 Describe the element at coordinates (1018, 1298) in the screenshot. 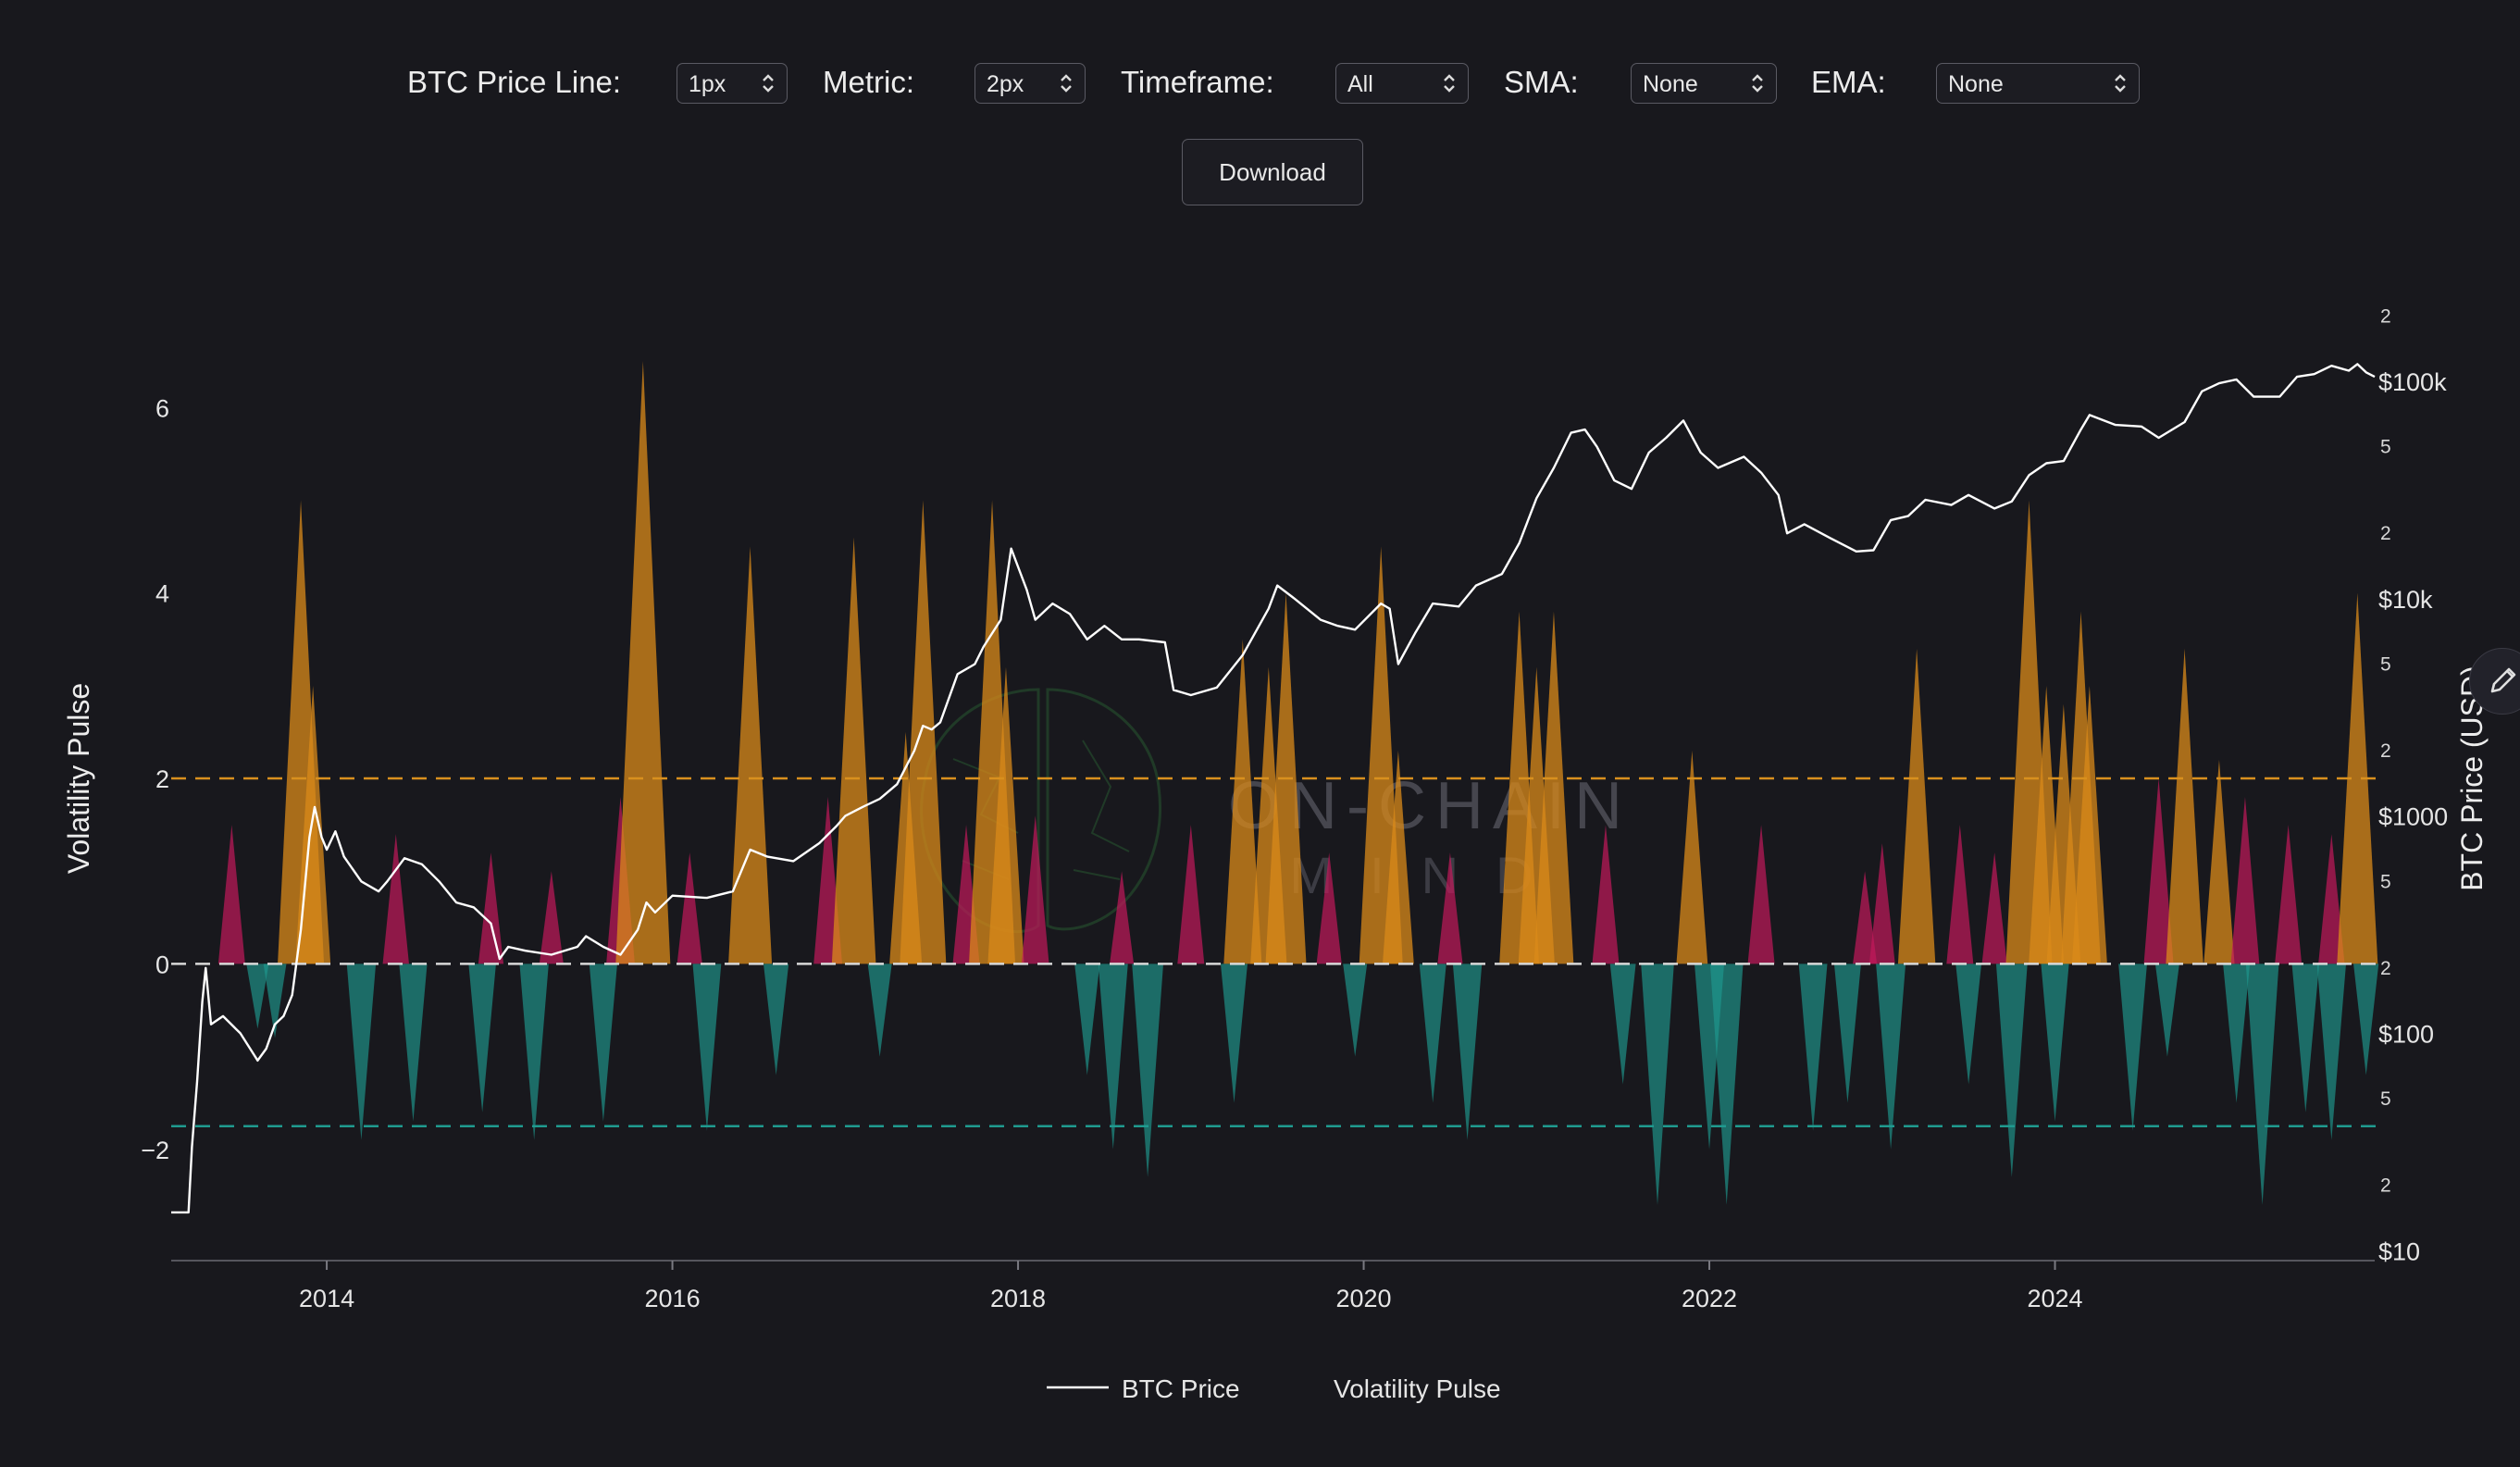

I see `x-tick-label: 2018` at that location.